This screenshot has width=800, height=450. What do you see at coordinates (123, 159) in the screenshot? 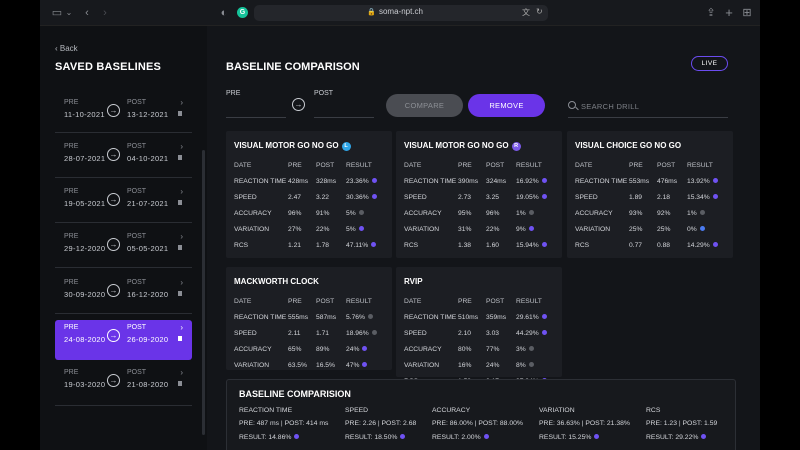
I see `baseline-item: PRE 28-07-2021 → POST 04-10-2021 ›` at bounding box center [123, 159].